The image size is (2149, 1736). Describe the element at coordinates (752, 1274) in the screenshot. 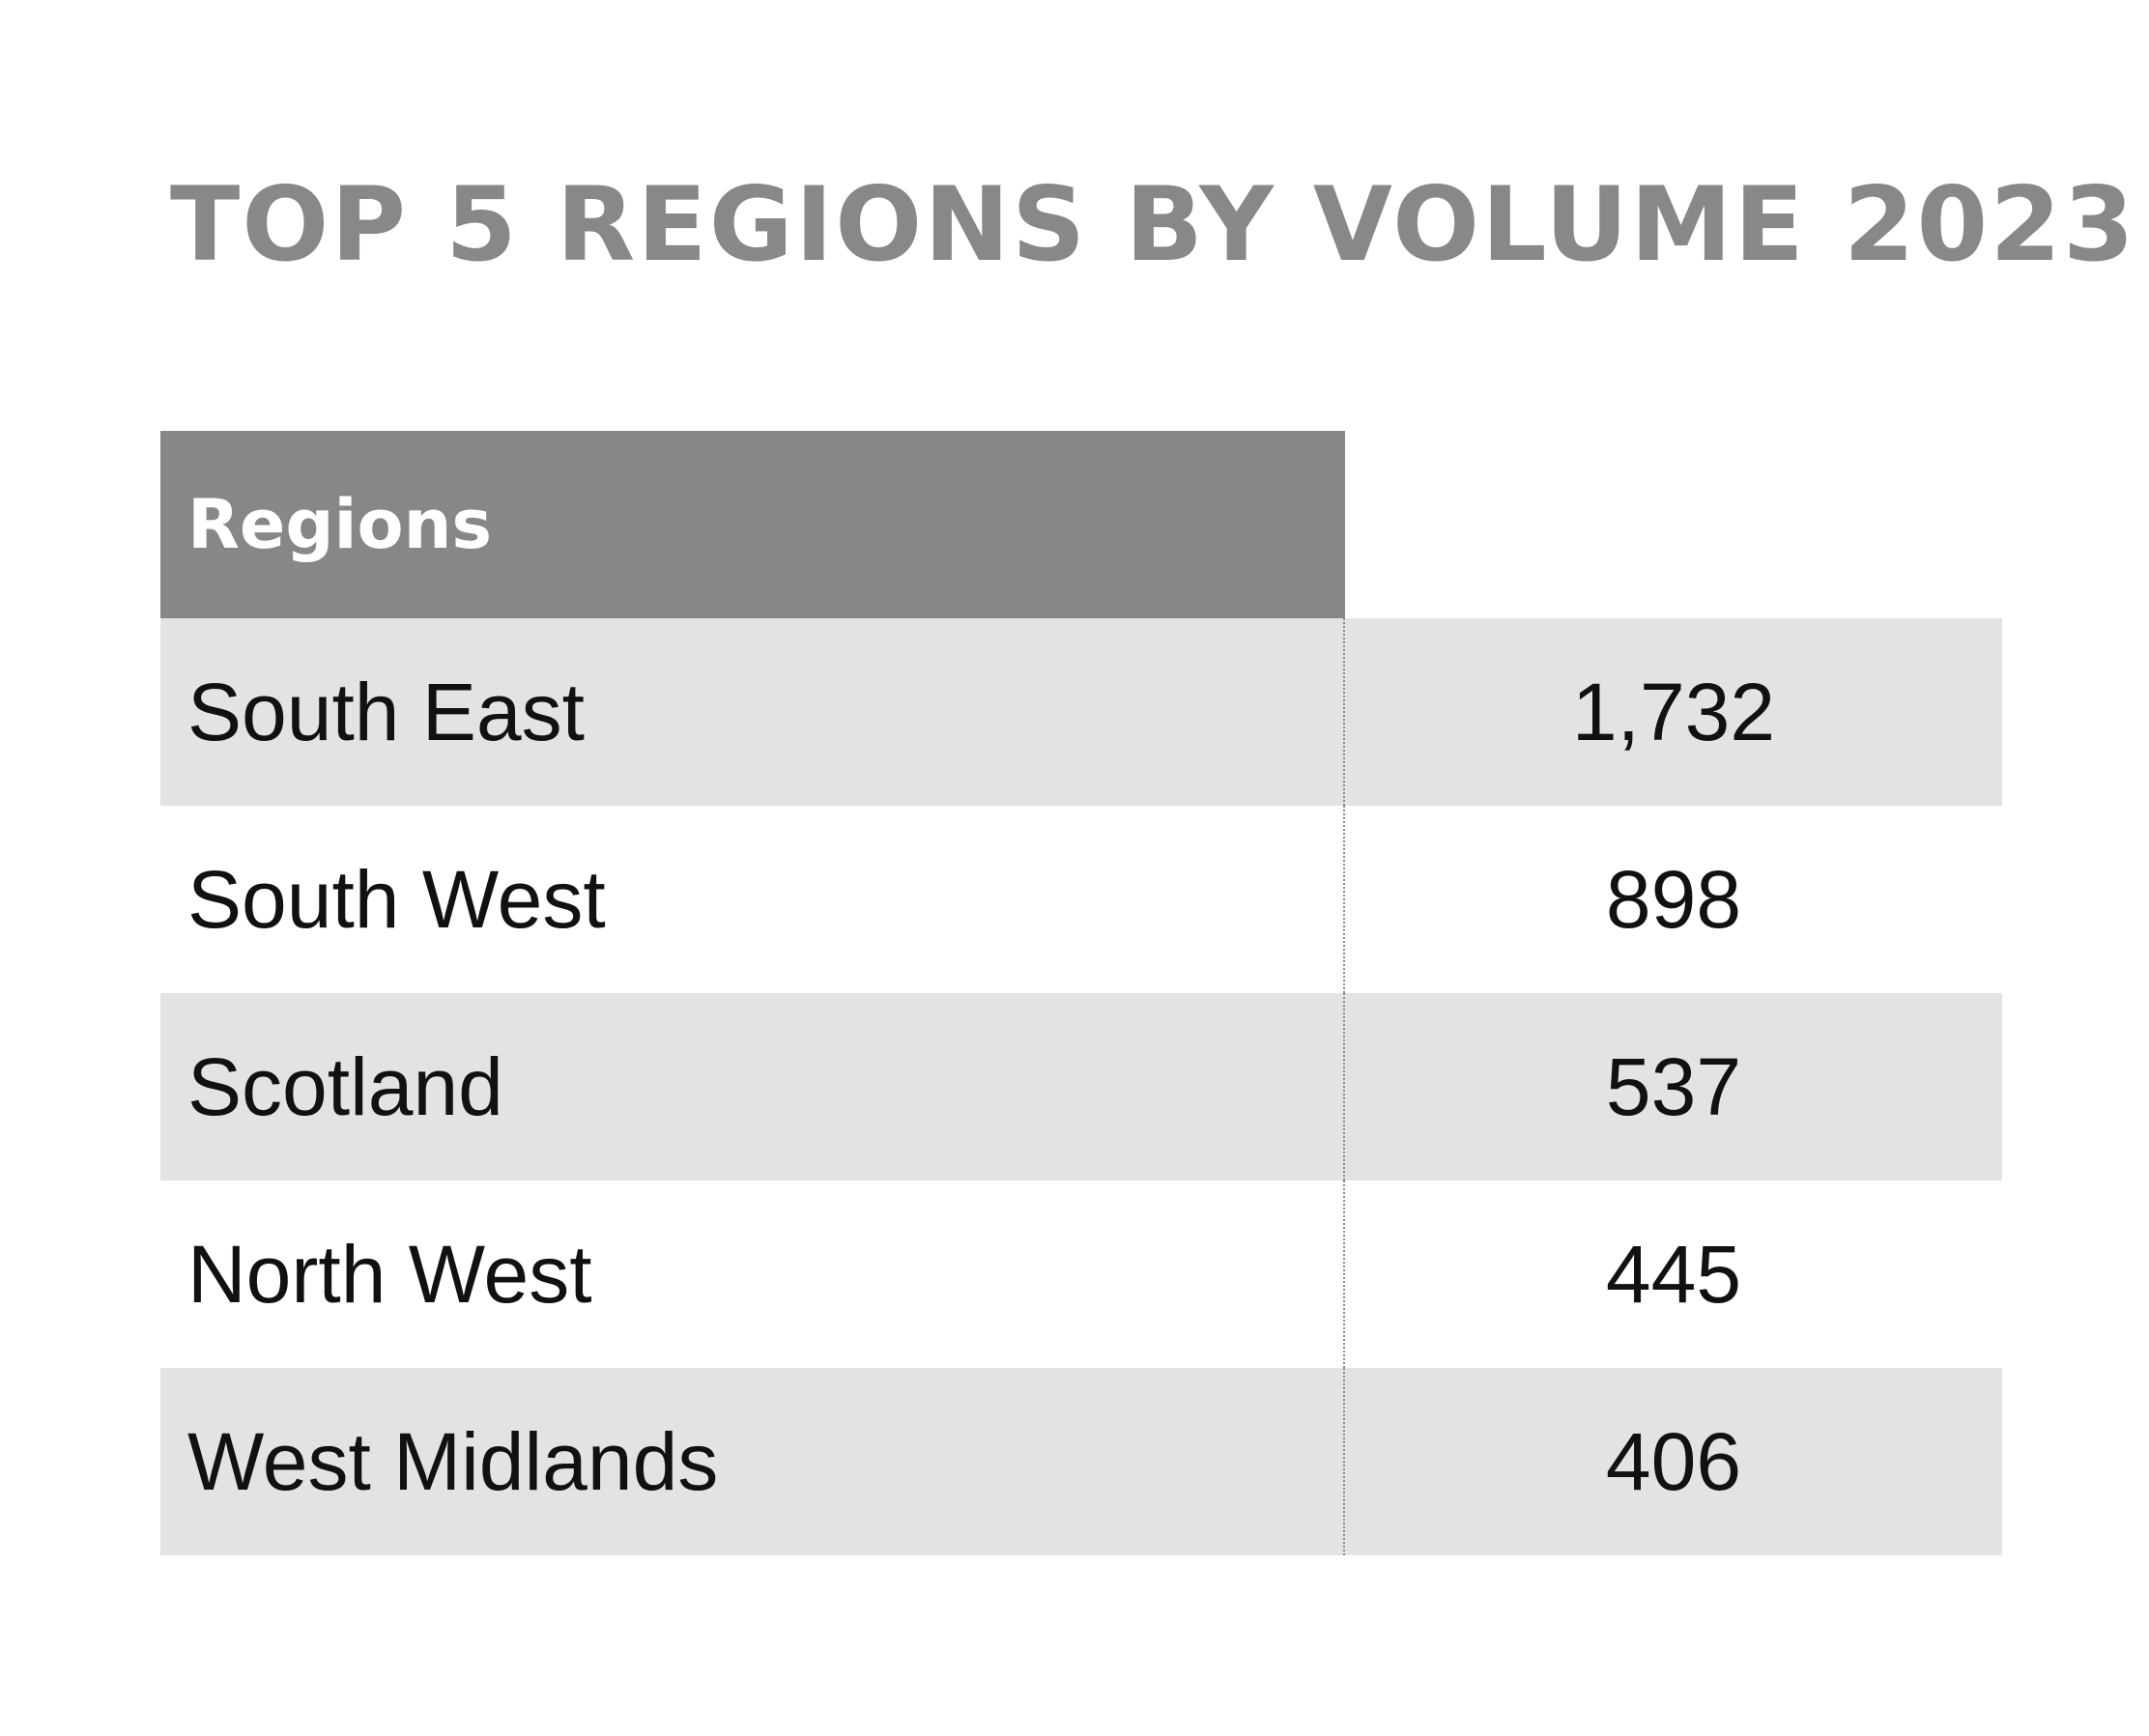

I see `region-name: North West` at that location.